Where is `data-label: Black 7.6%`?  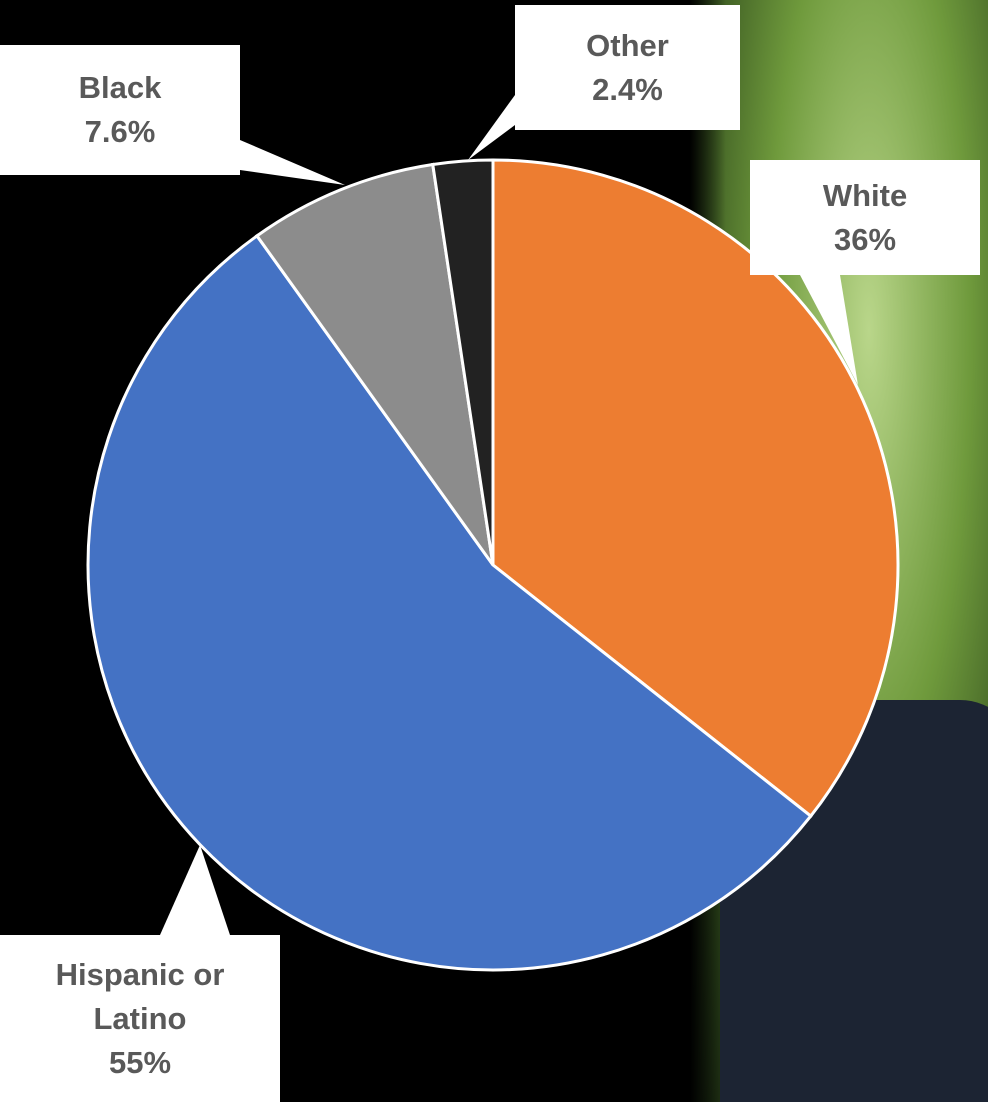 data-label: Black 7.6% is located at coordinates (120, 110).